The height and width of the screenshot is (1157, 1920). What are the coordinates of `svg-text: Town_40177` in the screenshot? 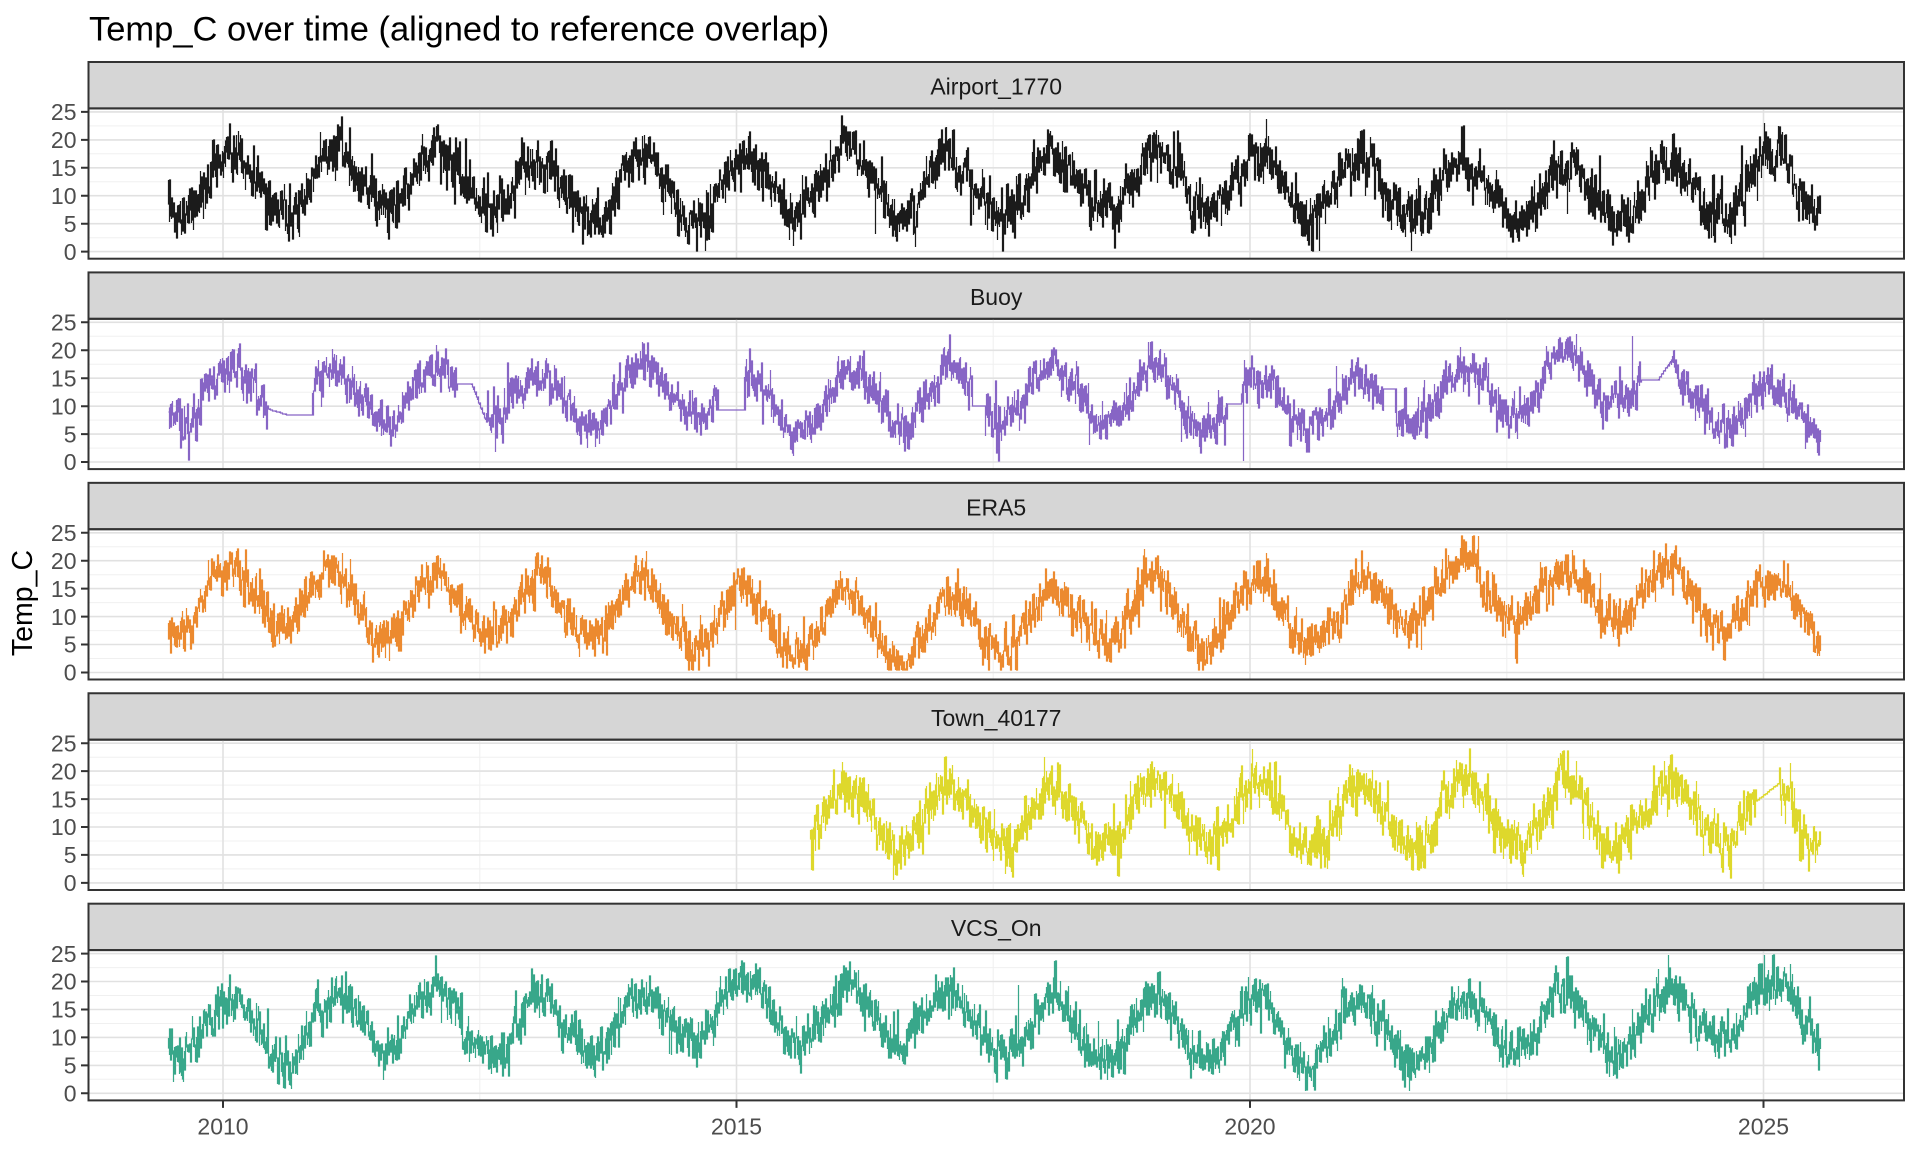 It's located at (996, 718).